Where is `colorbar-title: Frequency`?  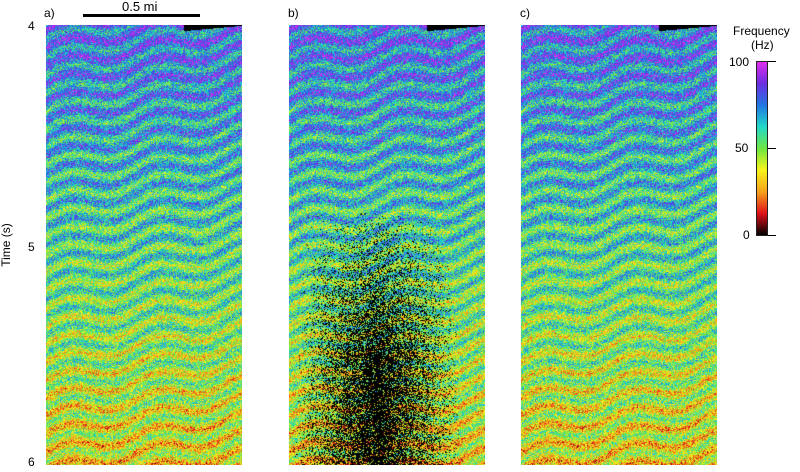 colorbar-title: Frequency is located at coordinates (761, 31).